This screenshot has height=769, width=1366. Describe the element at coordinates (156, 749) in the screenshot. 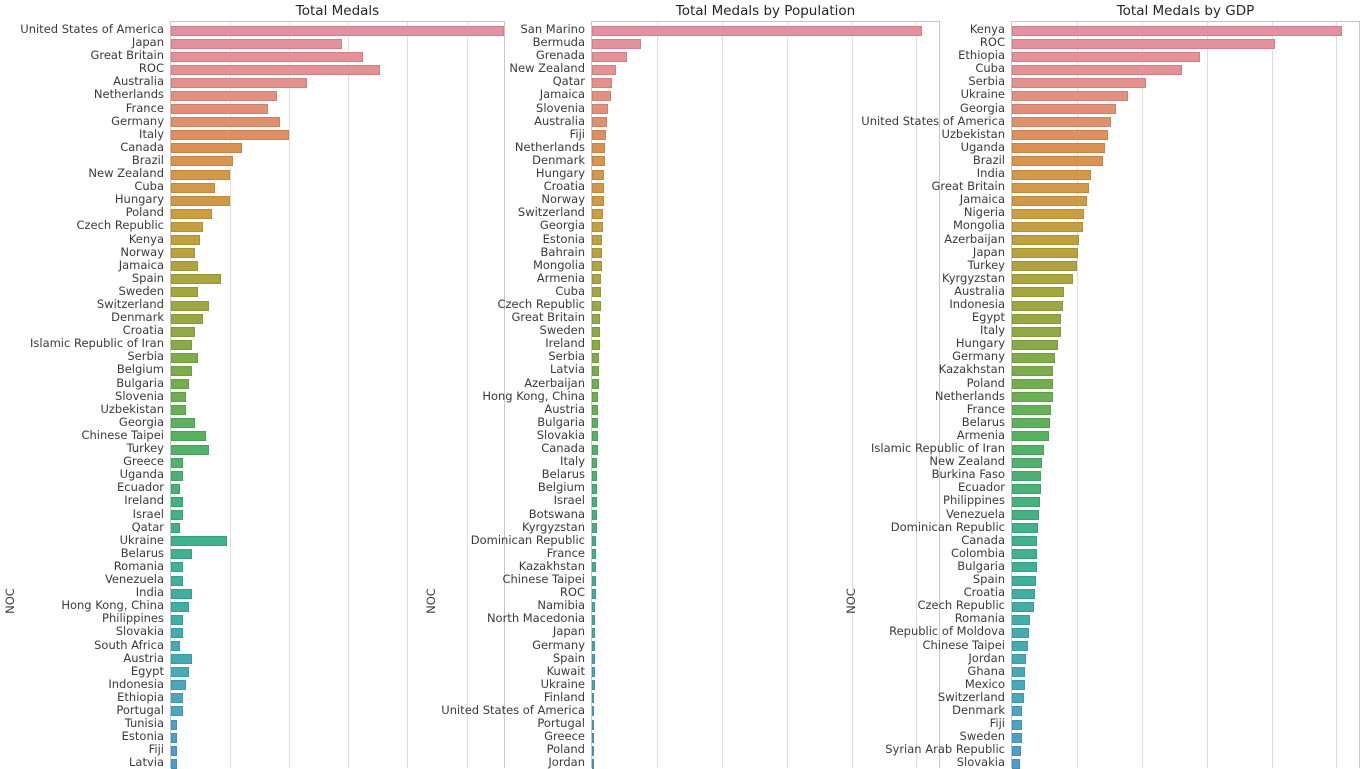

I see `y-tick-label: Fiji` at that location.